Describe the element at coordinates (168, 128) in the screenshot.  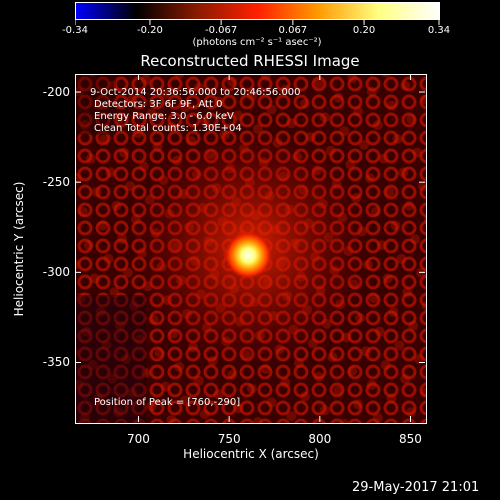
I see `clean-label: Clean Total counts: 1.30E+04` at that location.